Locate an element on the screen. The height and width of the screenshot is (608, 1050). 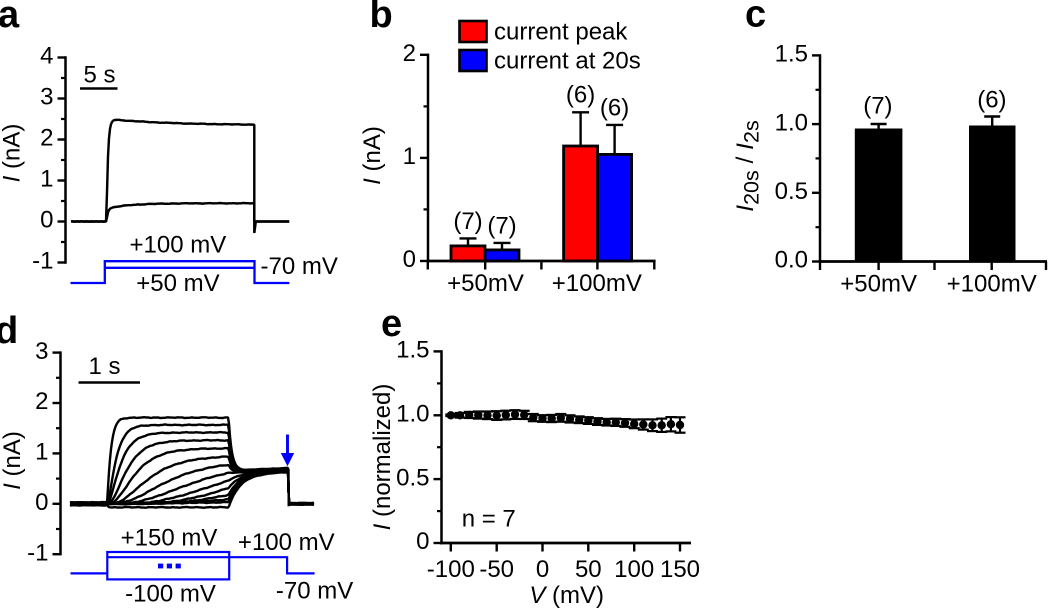
svg-text: c is located at coordinates (755, 18).